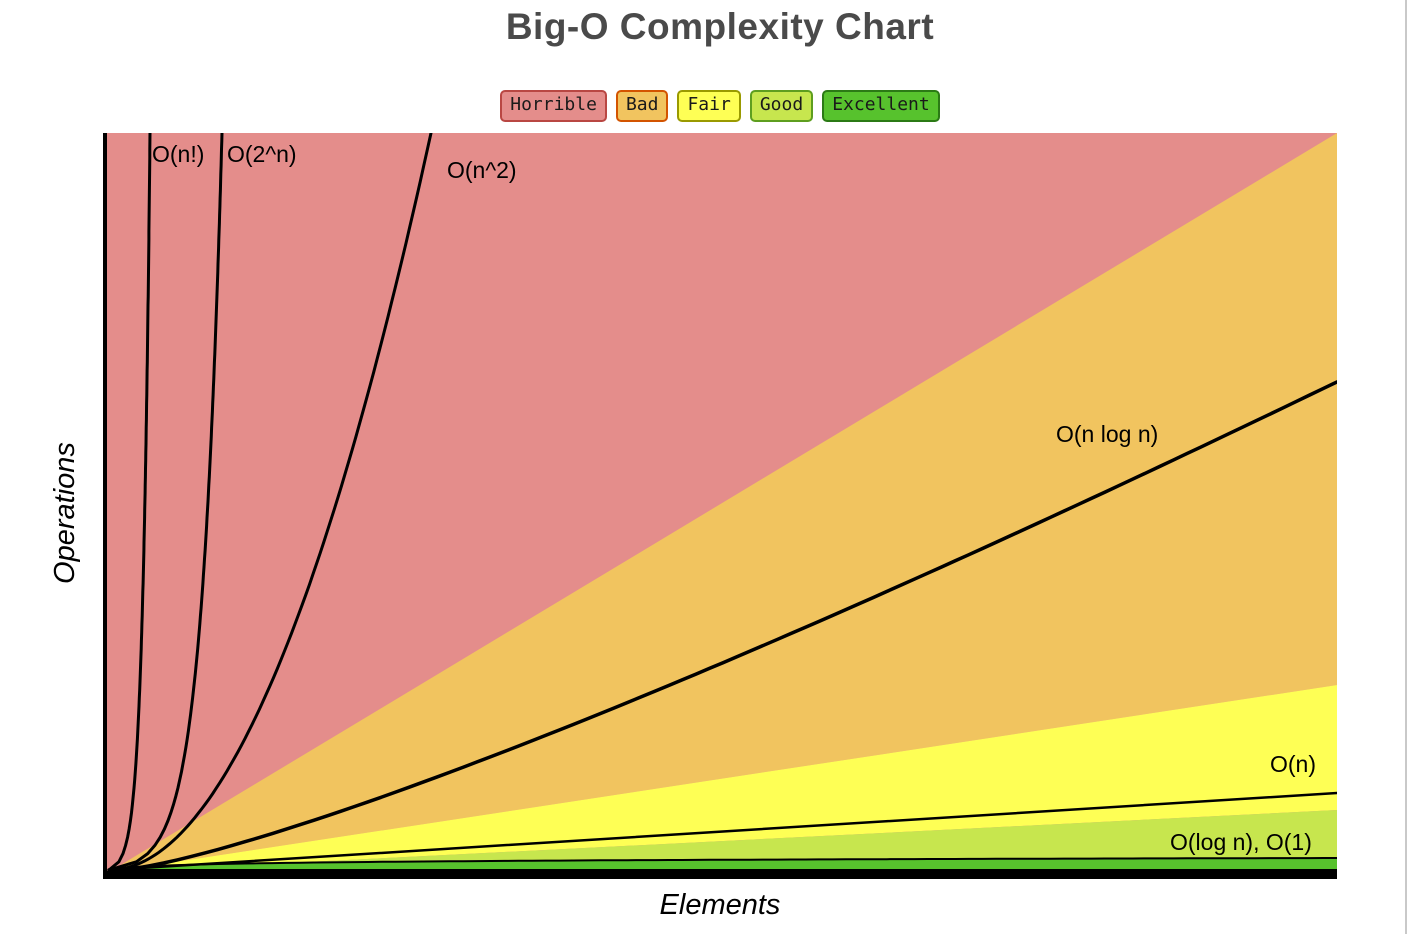 Image resolution: width=1408 pixels, height=934 pixels. I want to click on rating-legend: Horrible Bad Fair Good Excellent, so click(720, 106).